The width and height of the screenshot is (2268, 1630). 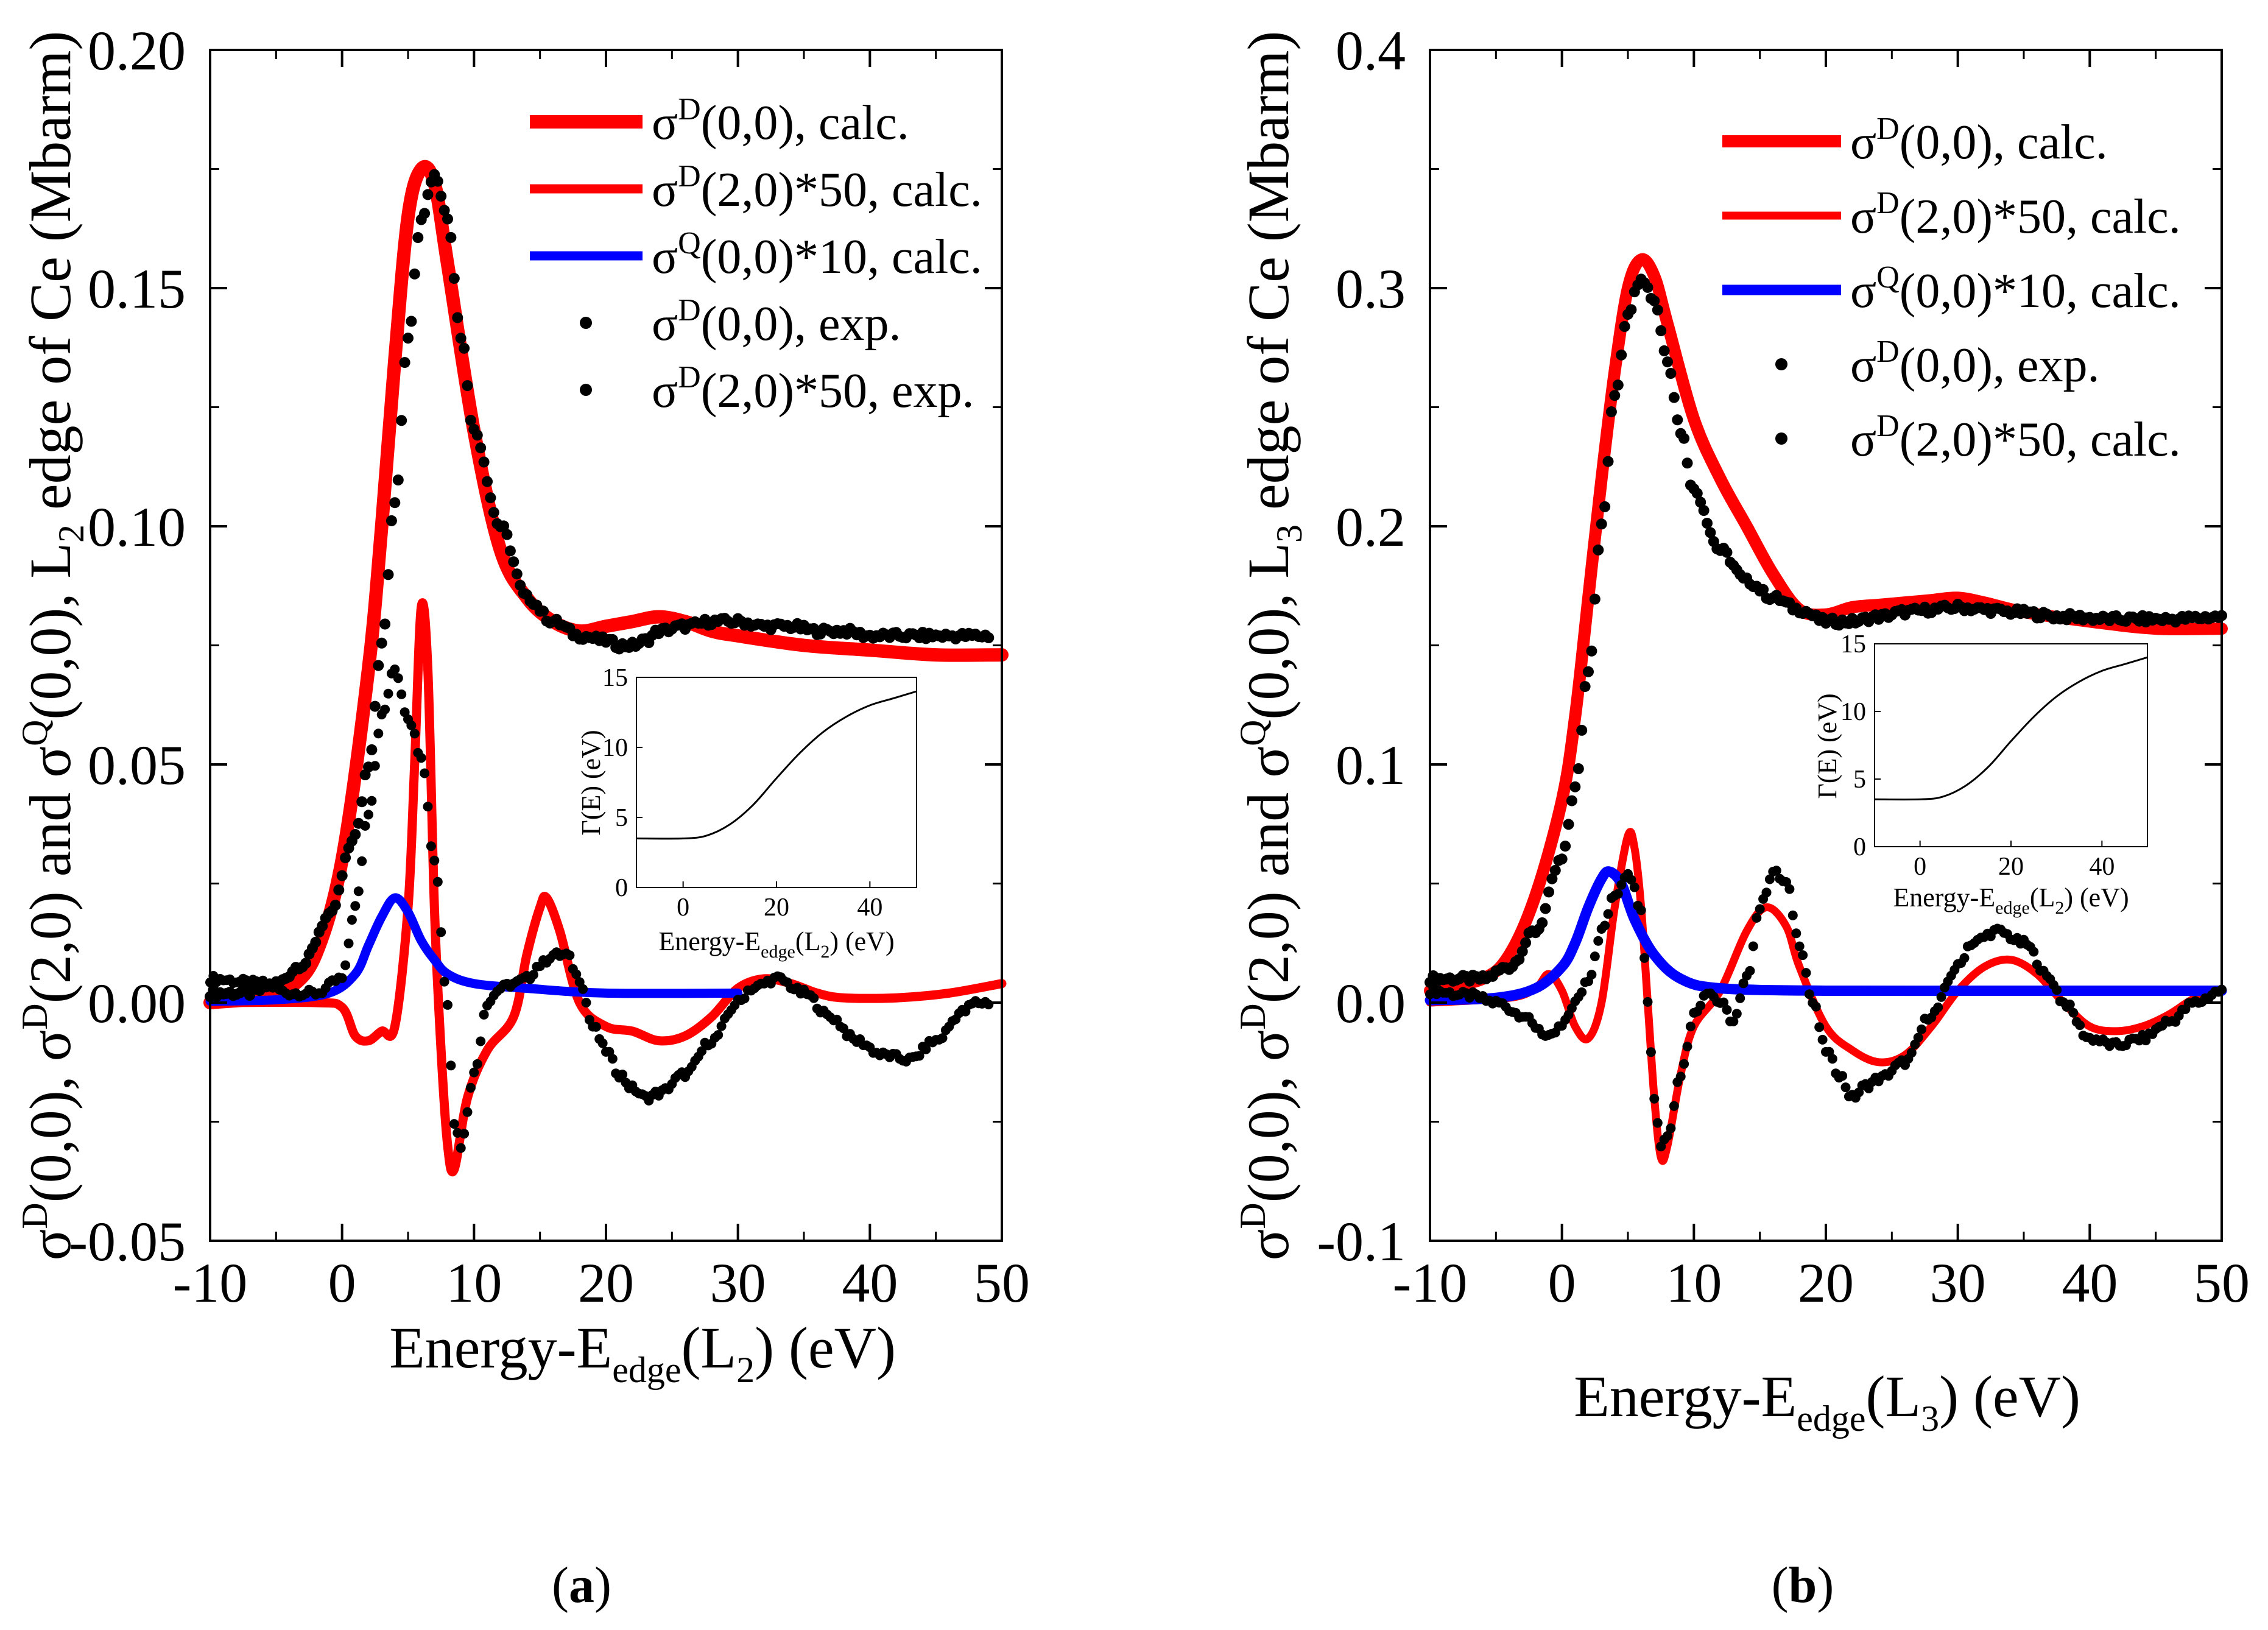 I want to click on panel-b-x-axis-label: Energy-Eedge(L3) (eV), so click(x=1827, y=1401).